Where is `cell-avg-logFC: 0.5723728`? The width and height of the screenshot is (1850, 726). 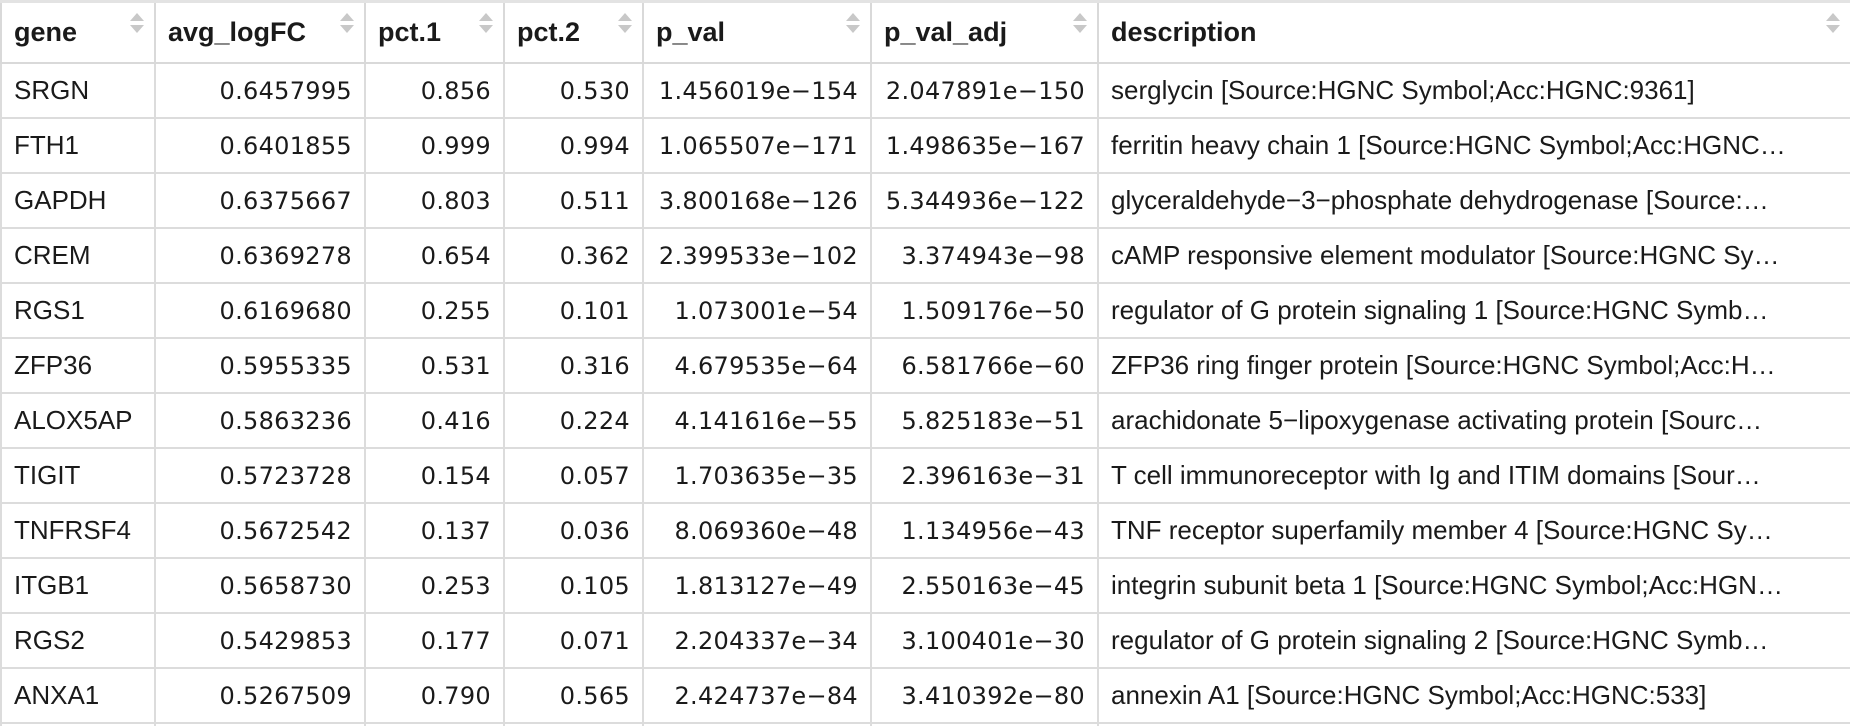
cell-avg-logFC: 0.5723728 is located at coordinates (260, 475).